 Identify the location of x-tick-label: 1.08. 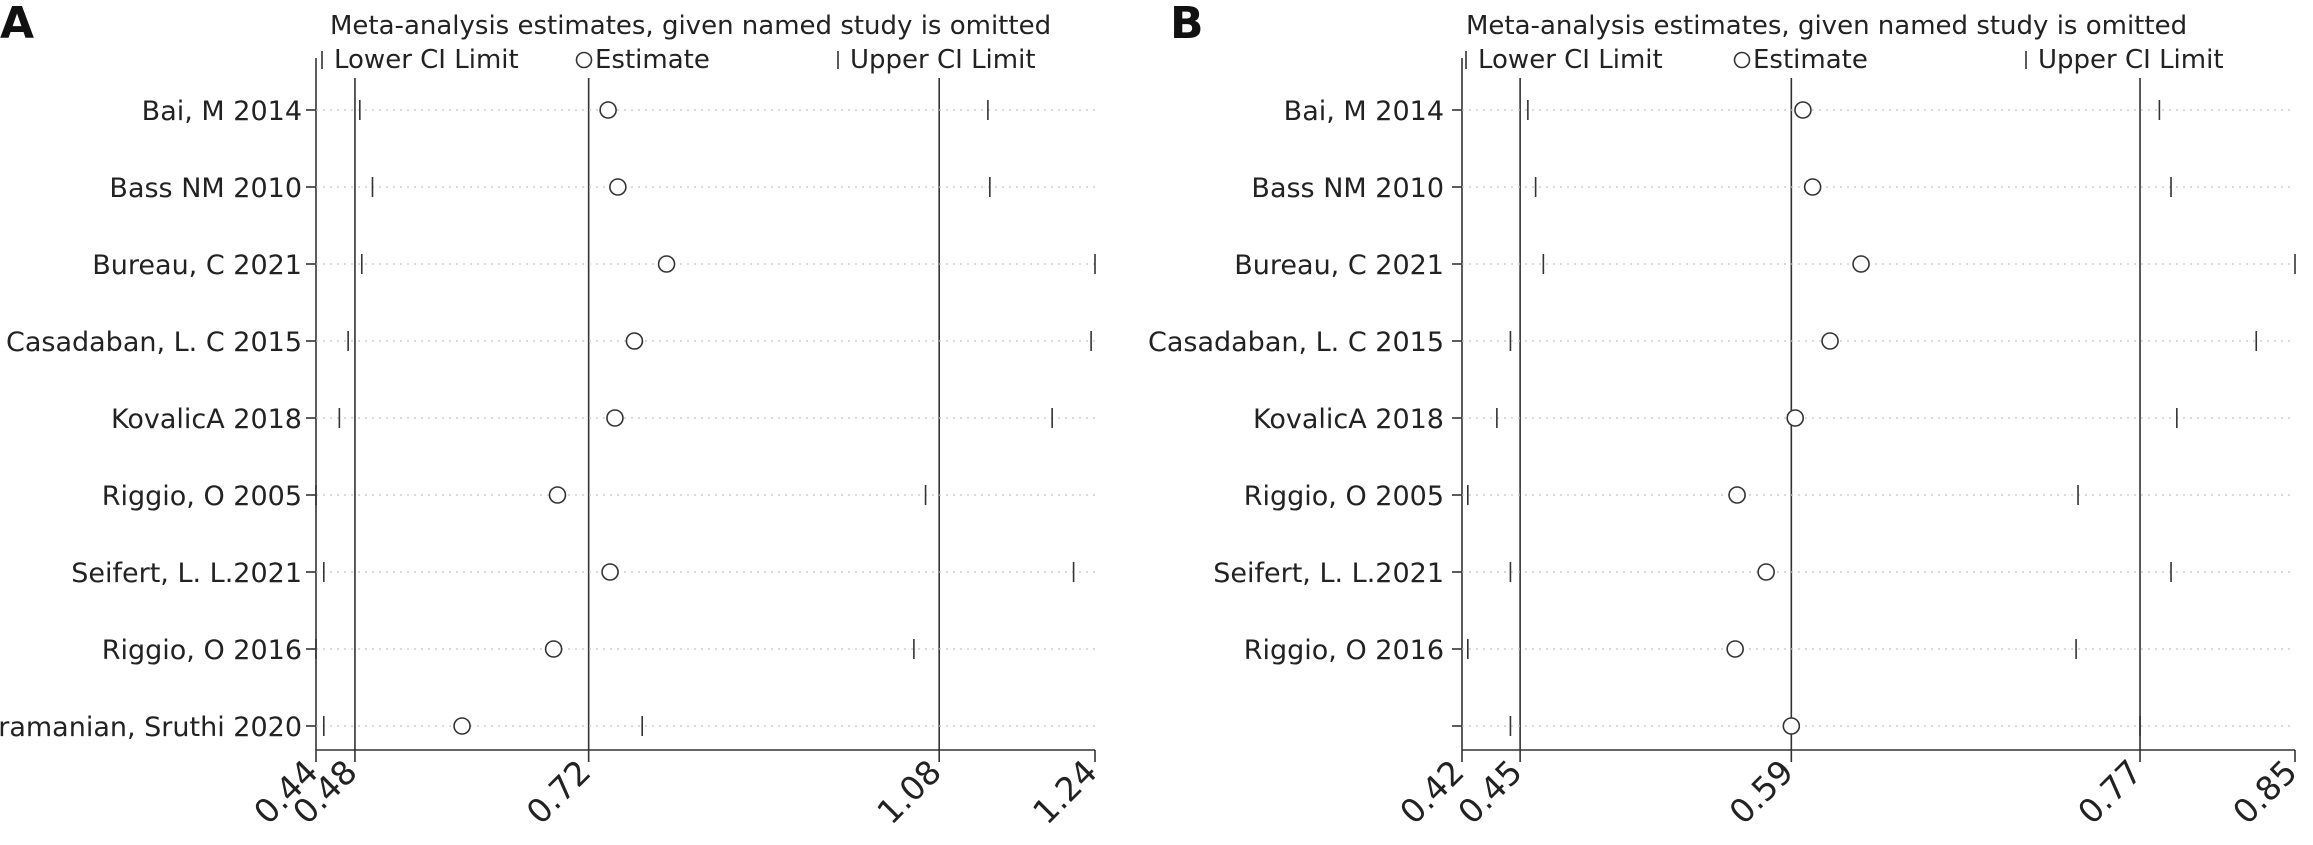
(909, 792).